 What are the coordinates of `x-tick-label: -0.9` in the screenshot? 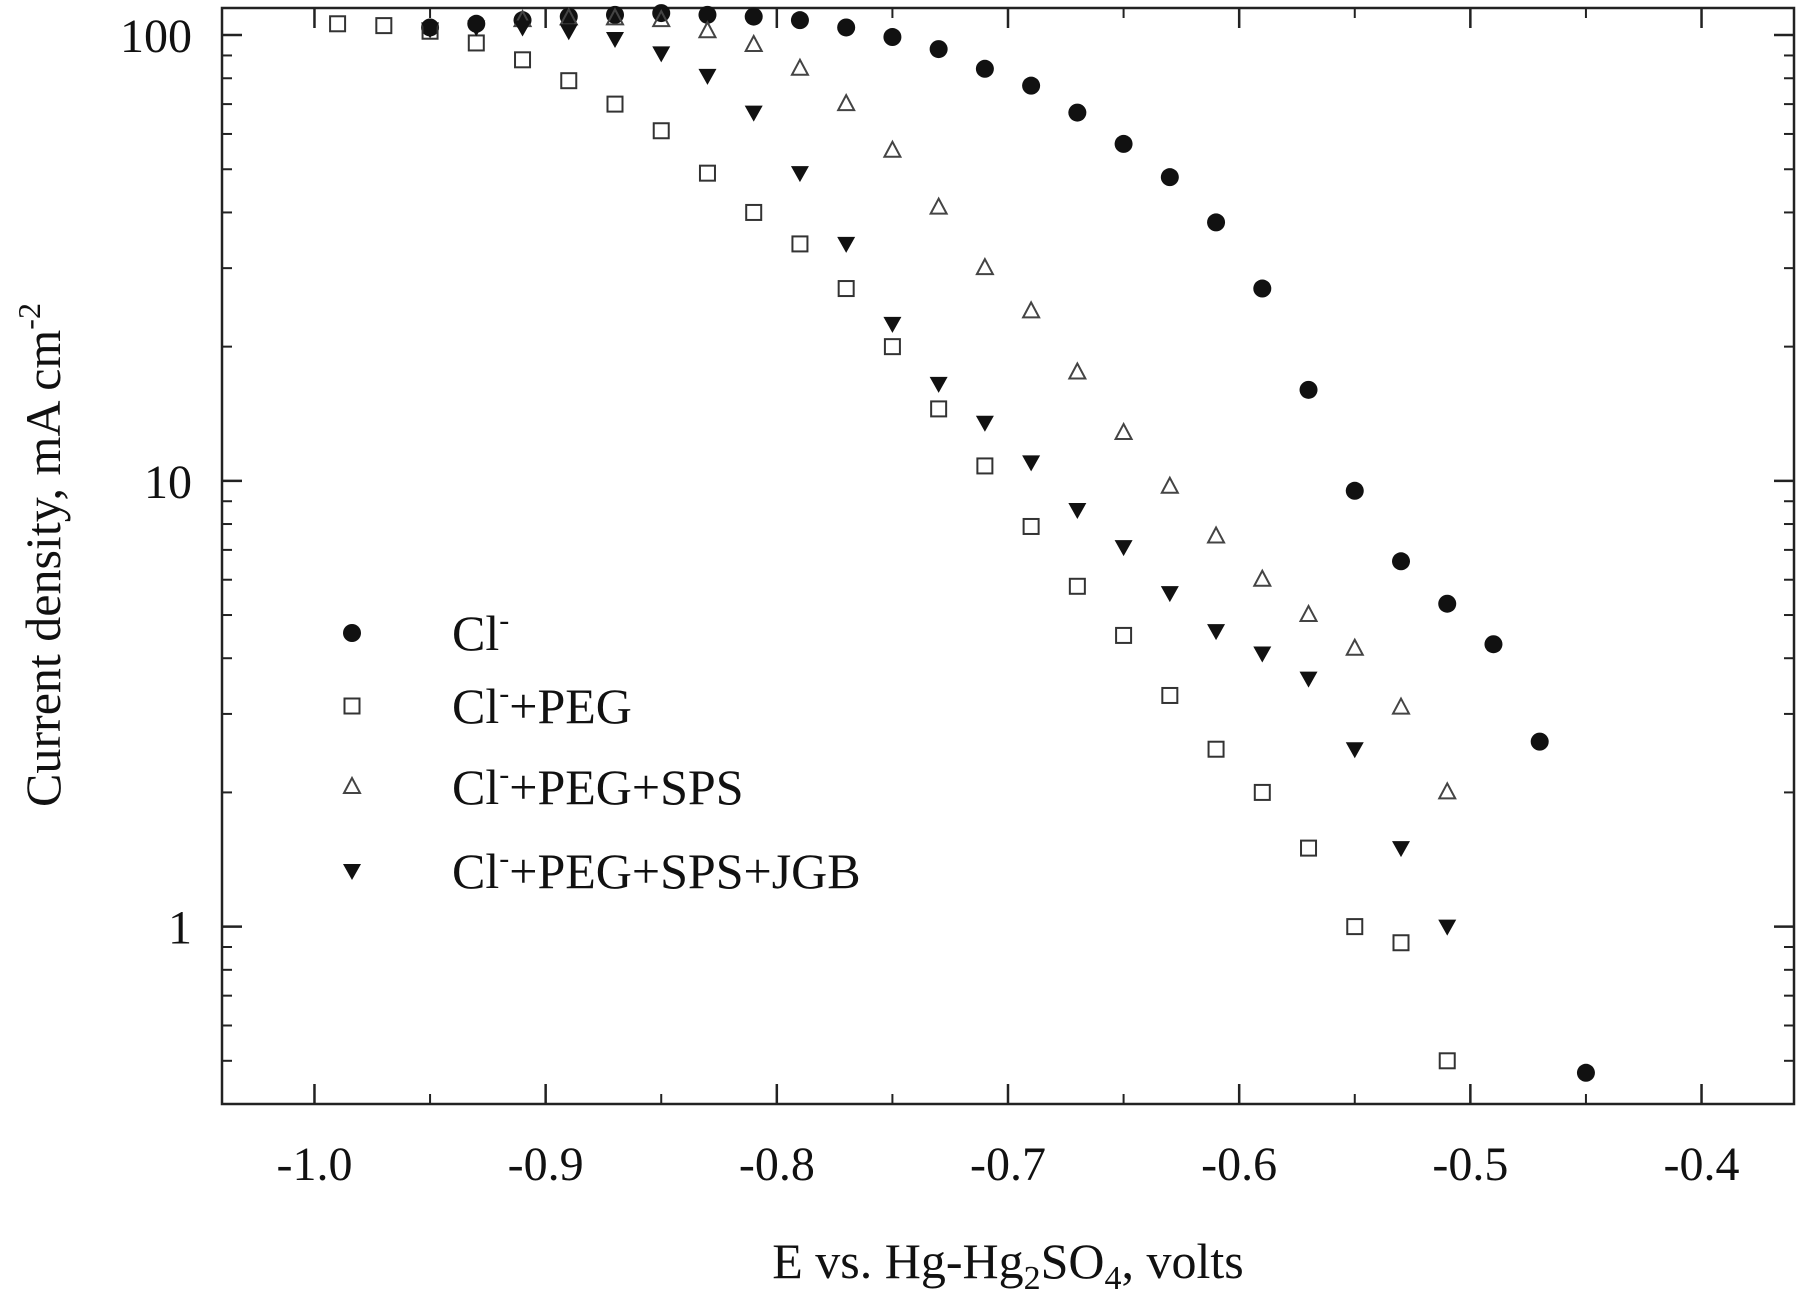 It's located at (546, 1164).